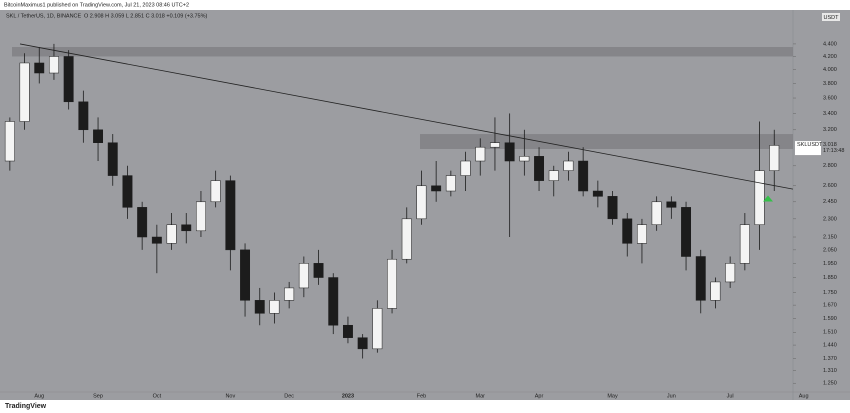  What do you see at coordinates (830, 70) in the screenshot?
I see `y-tick-label: 4.000` at bounding box center [830, 70].